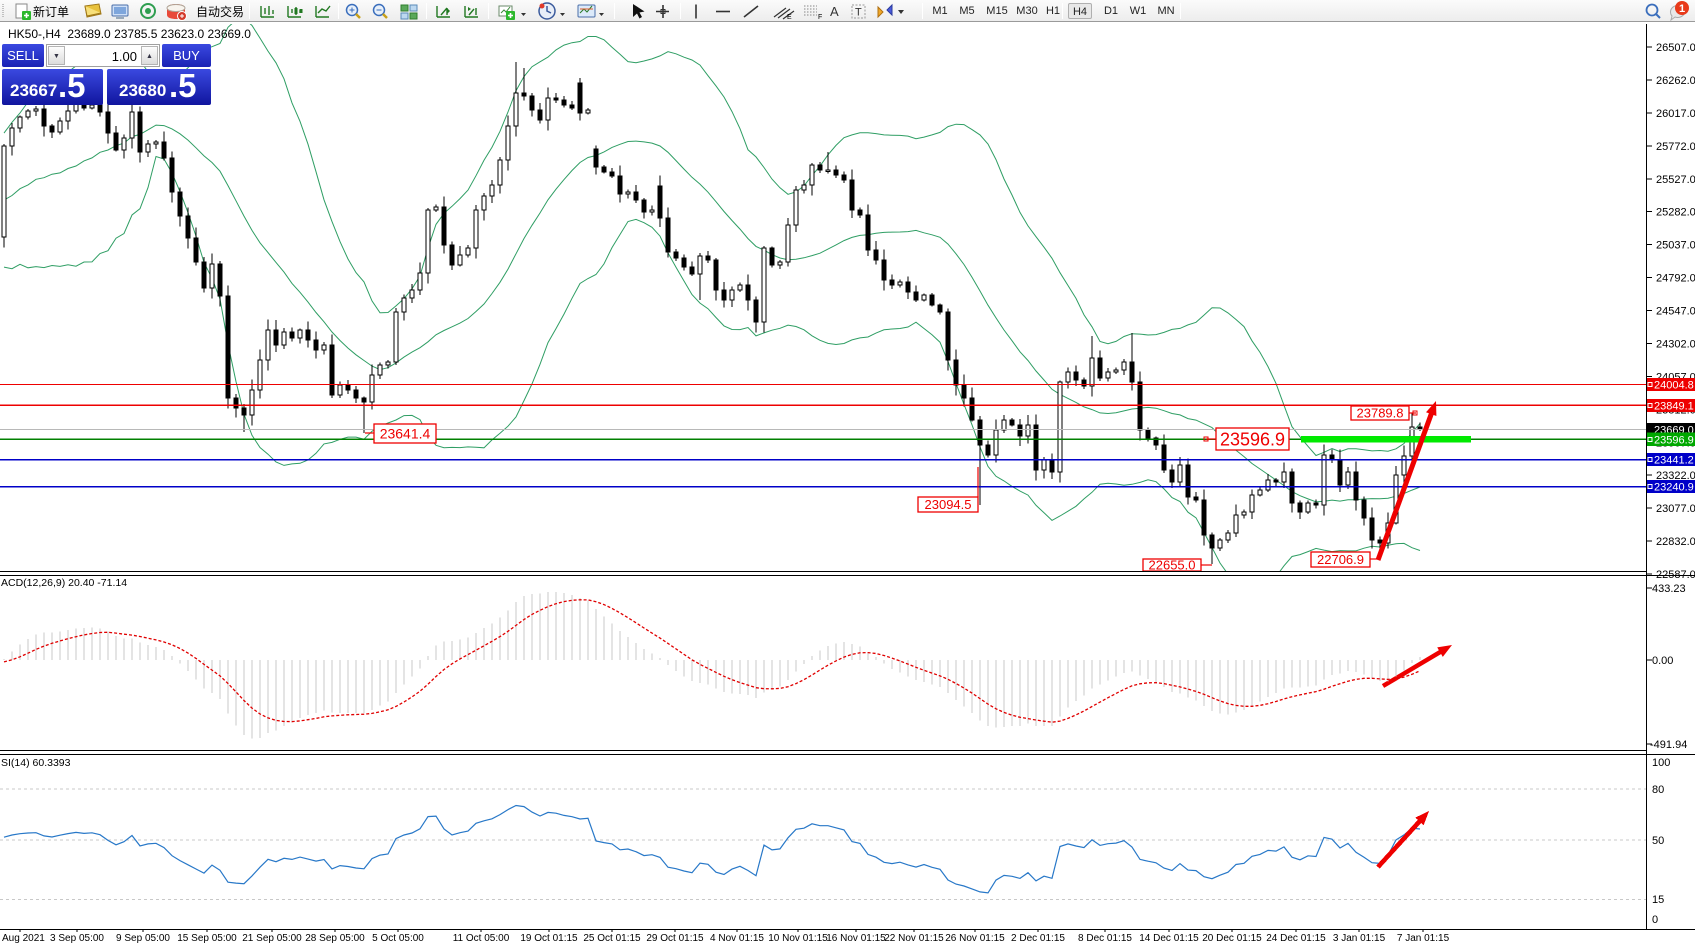 This screenshot has width=1695, height=945. Describe the element at coordinates (1359, 938) in the screenshot. I see `svg-text: 3 Jan 01:15` at that location.